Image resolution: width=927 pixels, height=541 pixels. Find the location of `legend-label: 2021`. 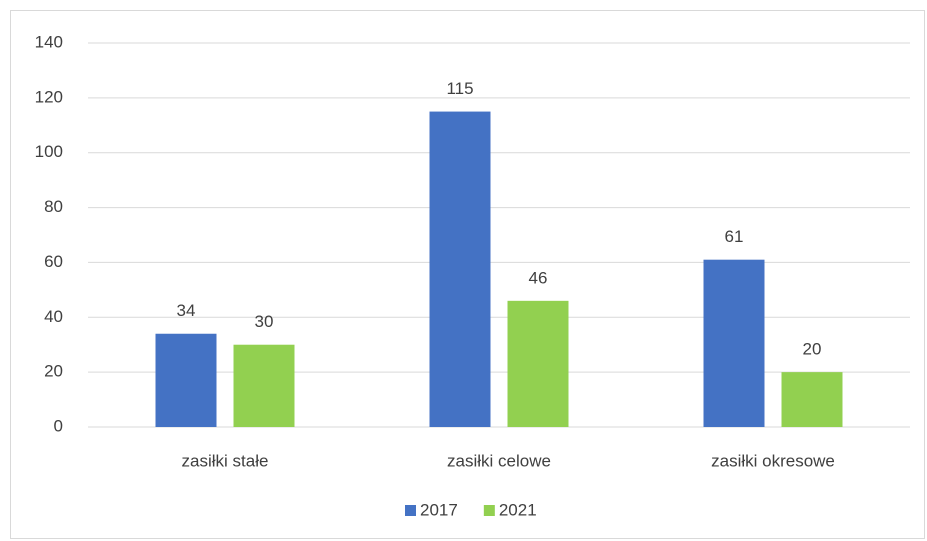

legend-label: 2021 is located at coordinates (518, 509).